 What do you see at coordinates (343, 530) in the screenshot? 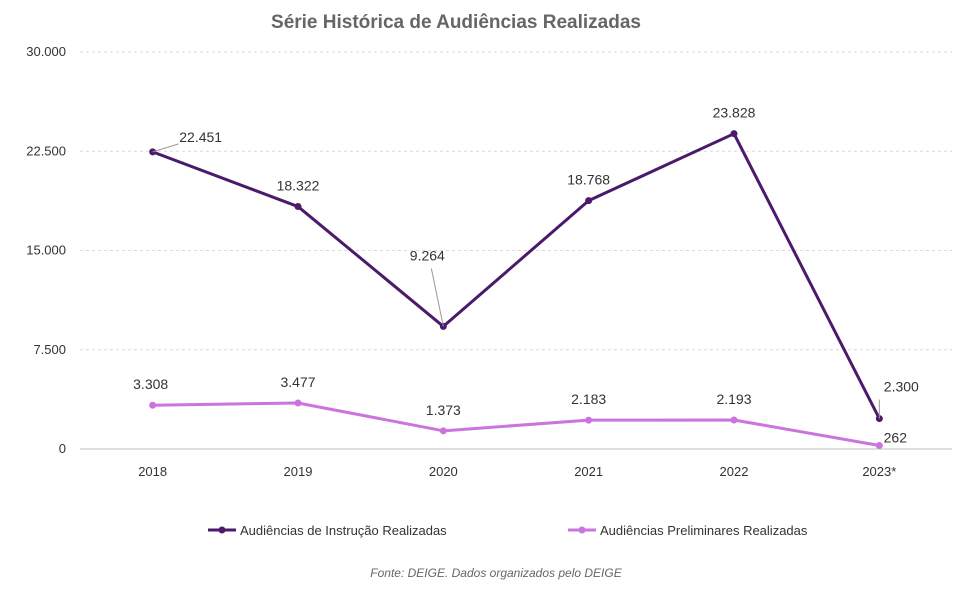
I see `legend-label-1: Audiências de Instrução Realizadas` at bounding box center [343, 530].